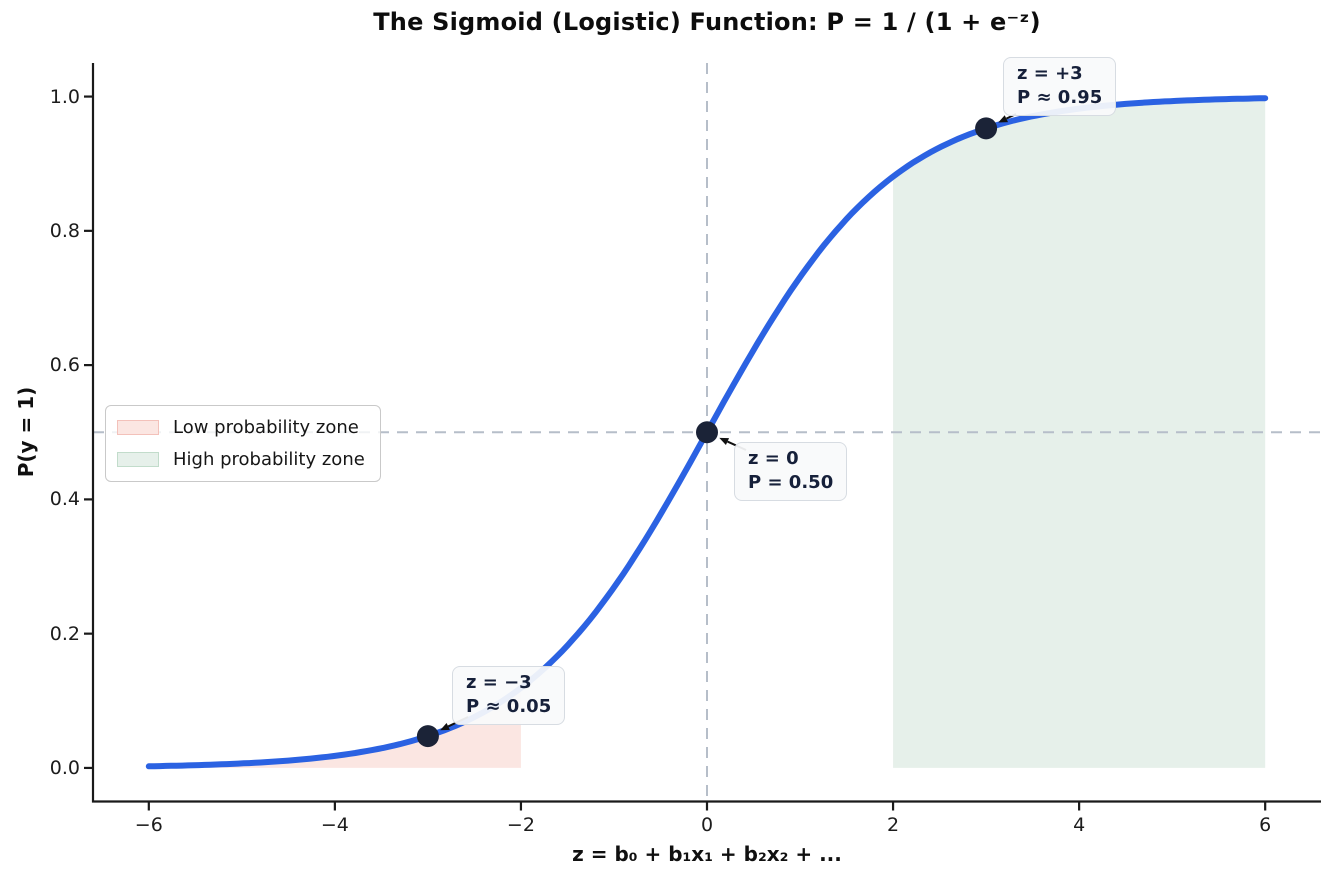  Describe the element at coordinates (64, 633) in the screenshot. I see `y-tick-label: 0.2` at that location.